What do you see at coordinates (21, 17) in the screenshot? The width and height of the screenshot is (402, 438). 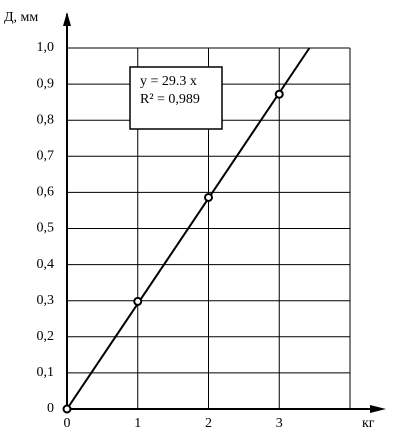 I see `y-axis-label: Д, мм` at bounding box center [21, 17].